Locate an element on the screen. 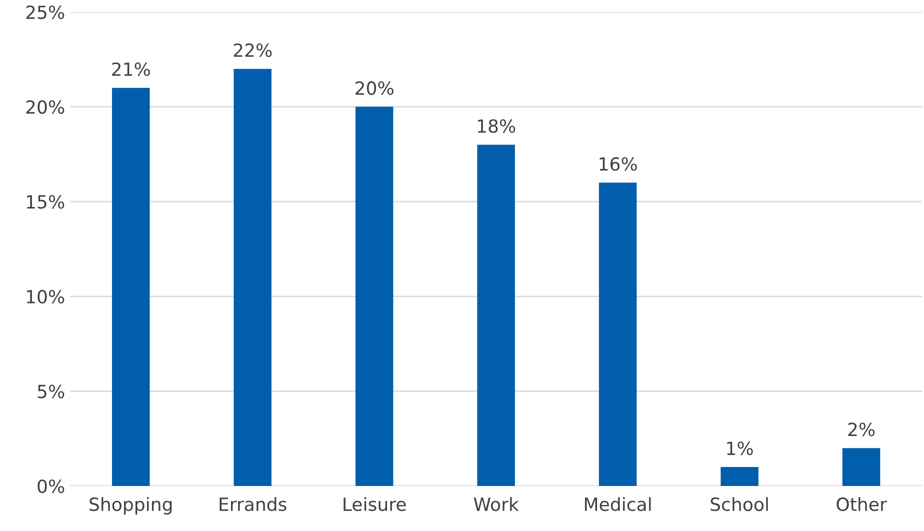 The image size is (924, 531). x-tick-label: School is located at coordinates (739, 504).